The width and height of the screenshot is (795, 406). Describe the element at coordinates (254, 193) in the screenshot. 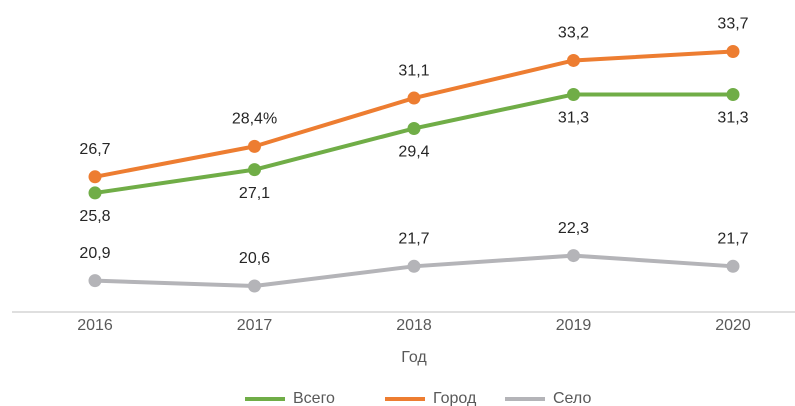

I see `data-label: 27,1` at that location.